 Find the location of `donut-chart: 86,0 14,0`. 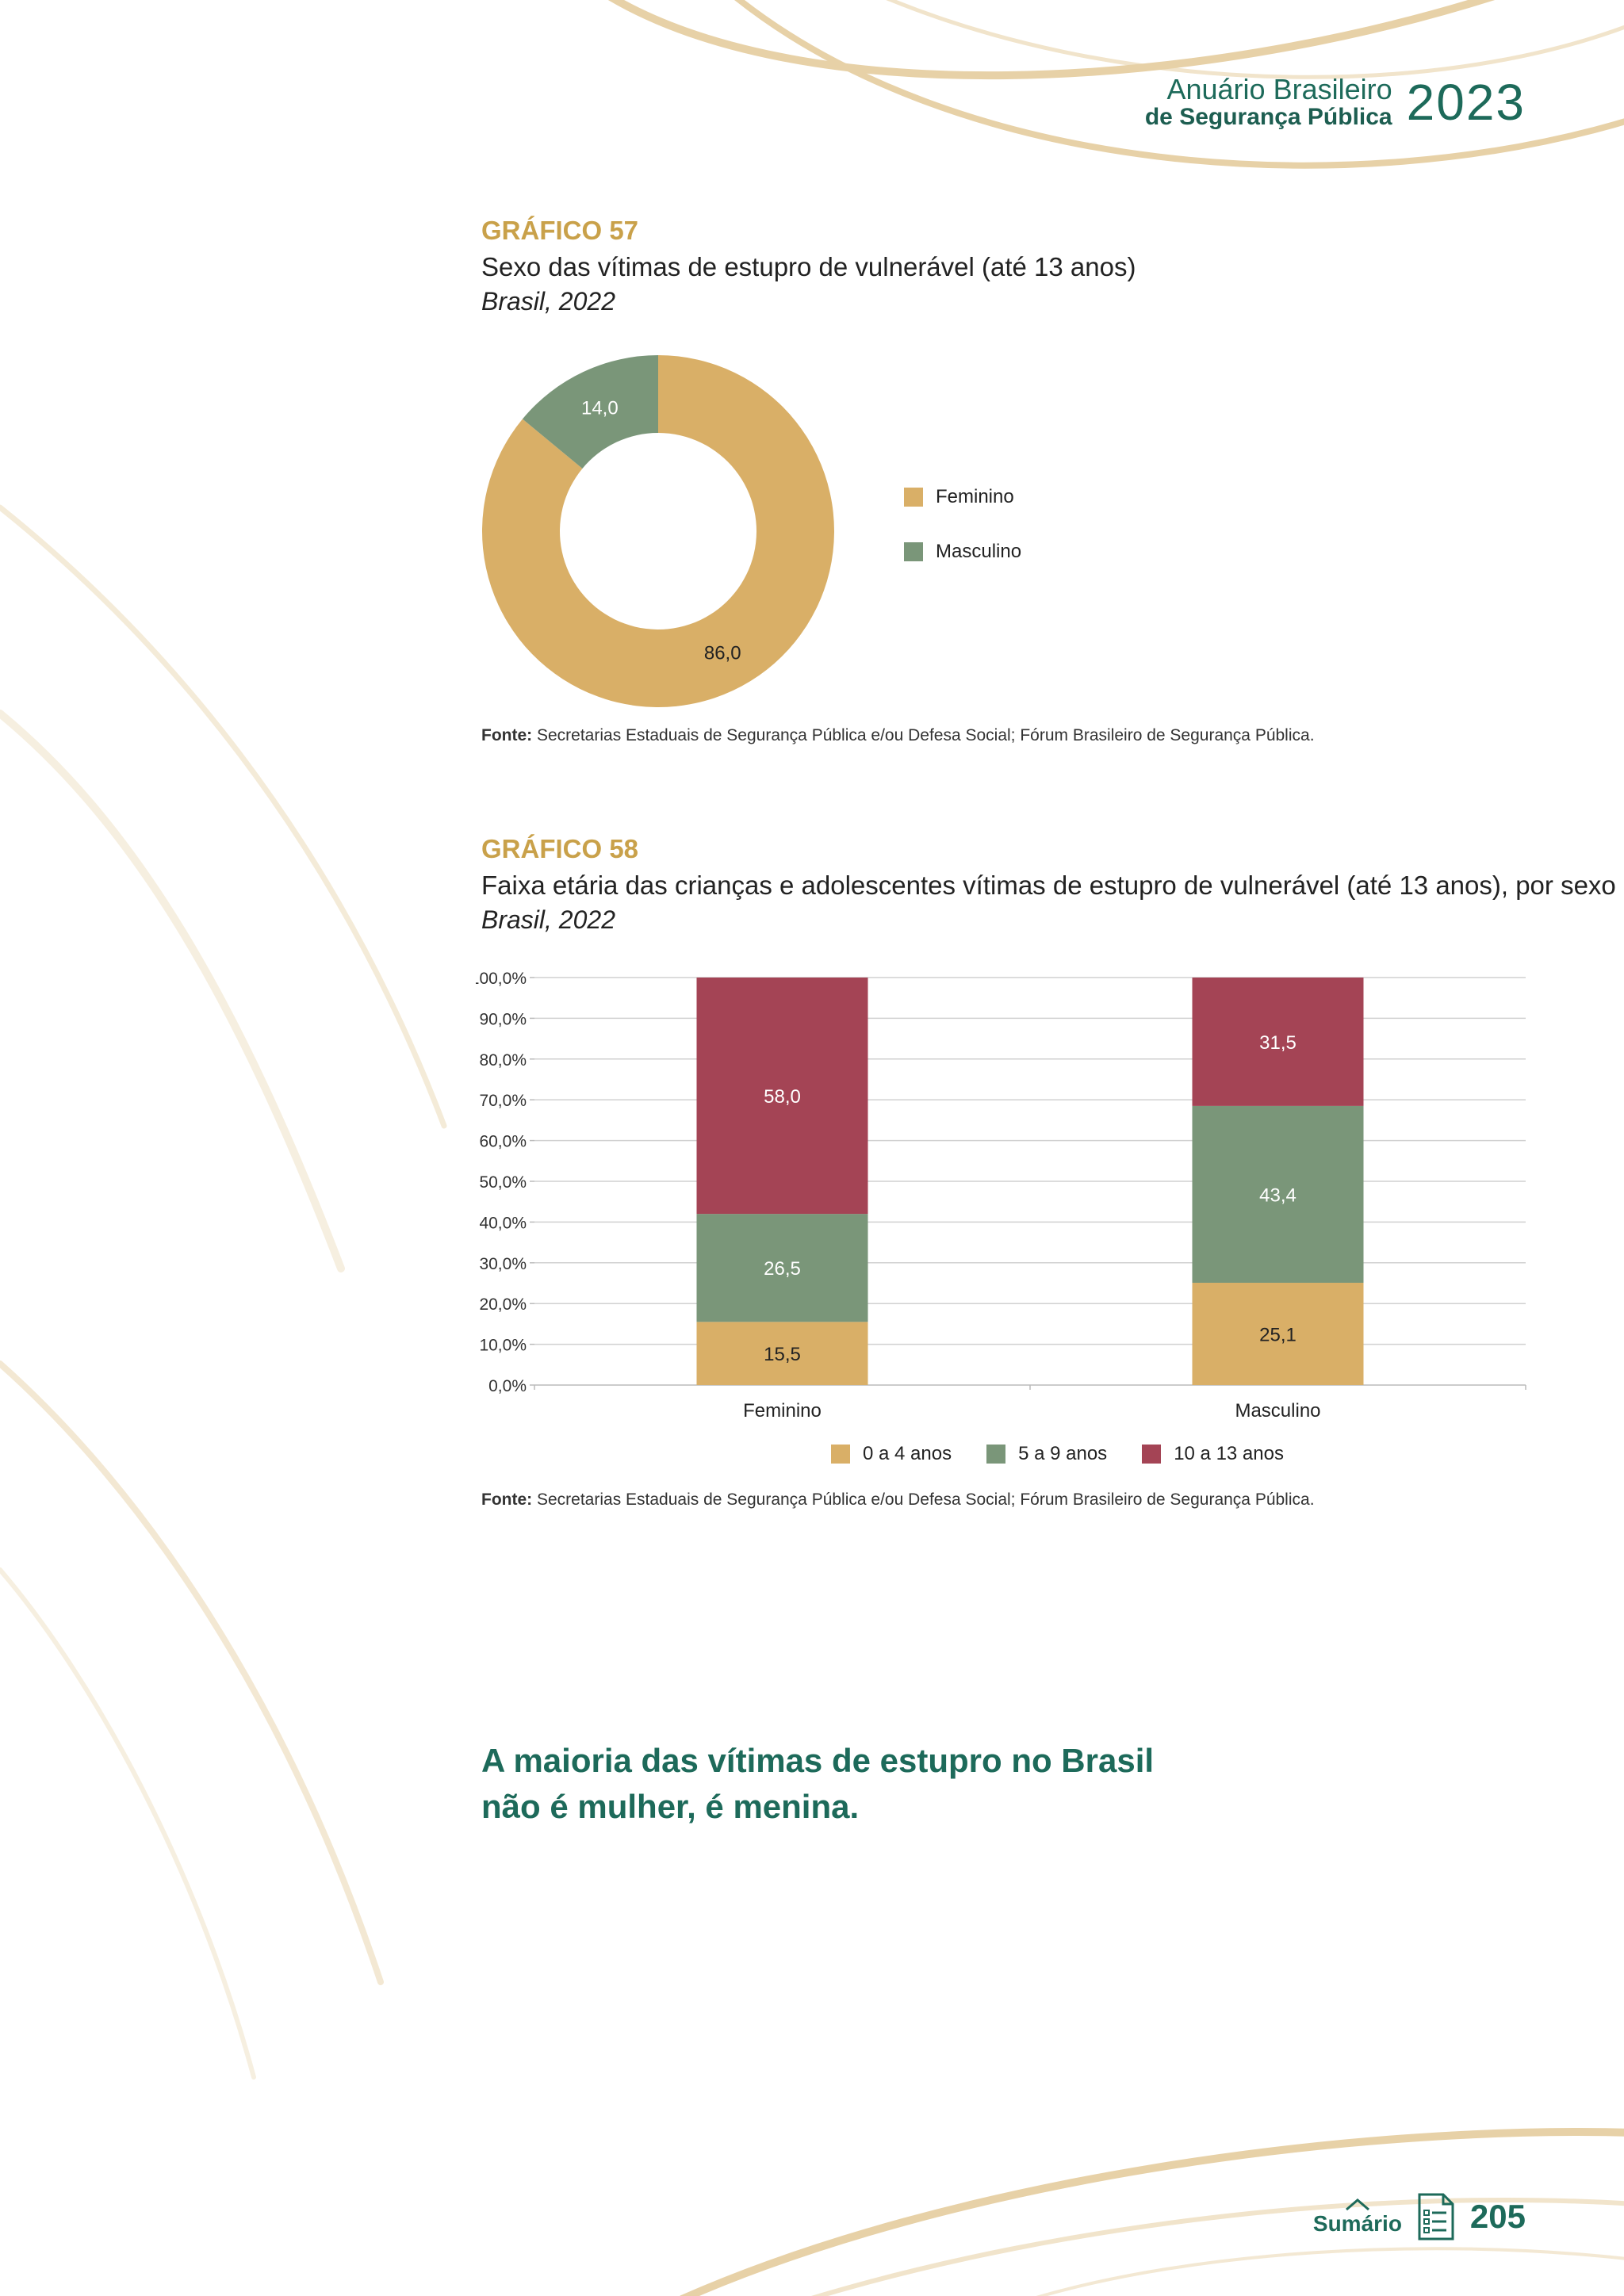

donut-chart: 86,0 14,0 is located at coordinates (658, 531).